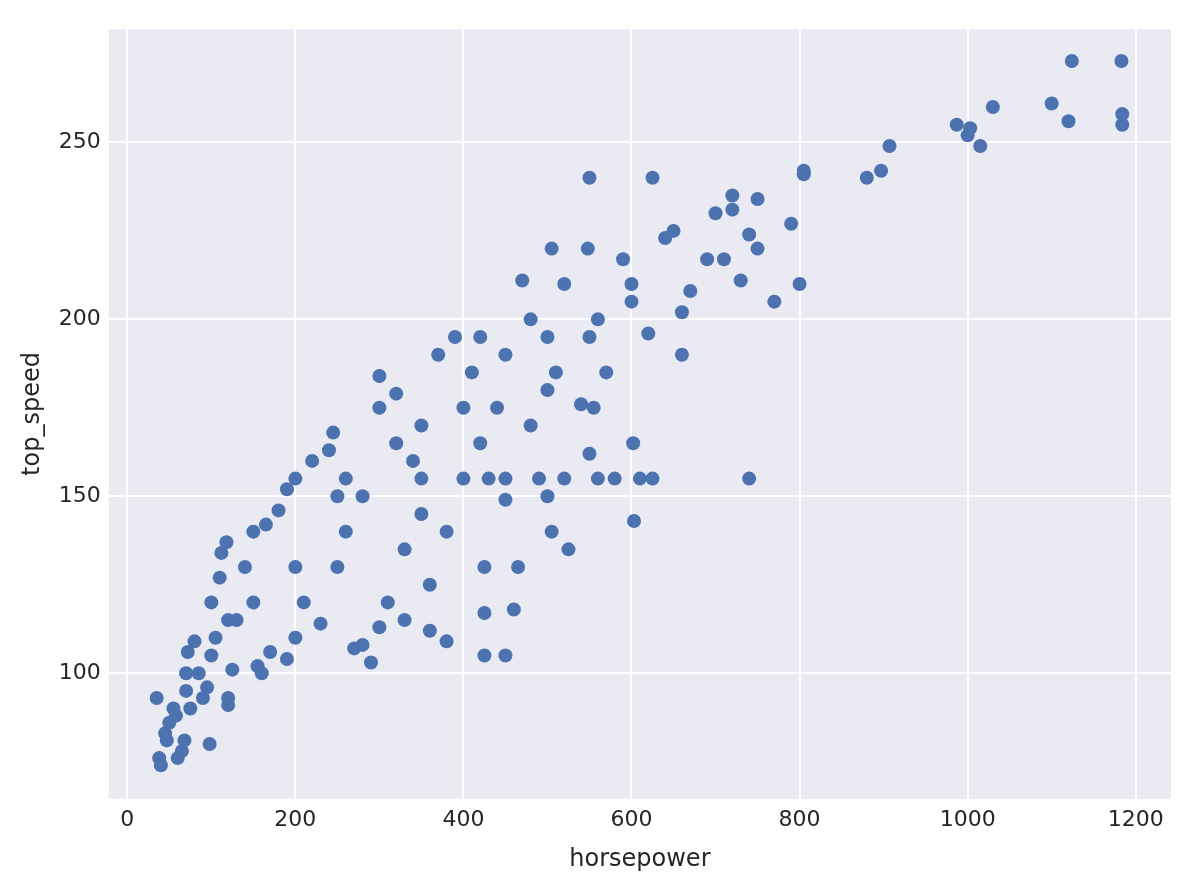 The image size is (1195, 890). Describe the element at coordinates (295, 818) in the screenshot. I see `x-tick-label: 200` at that location.